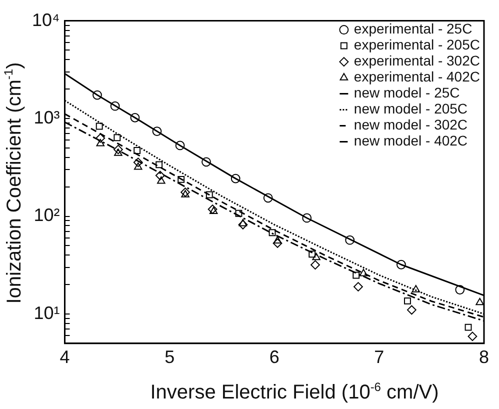  I want to click on y-tick-label: 10³, so click(47, 117).